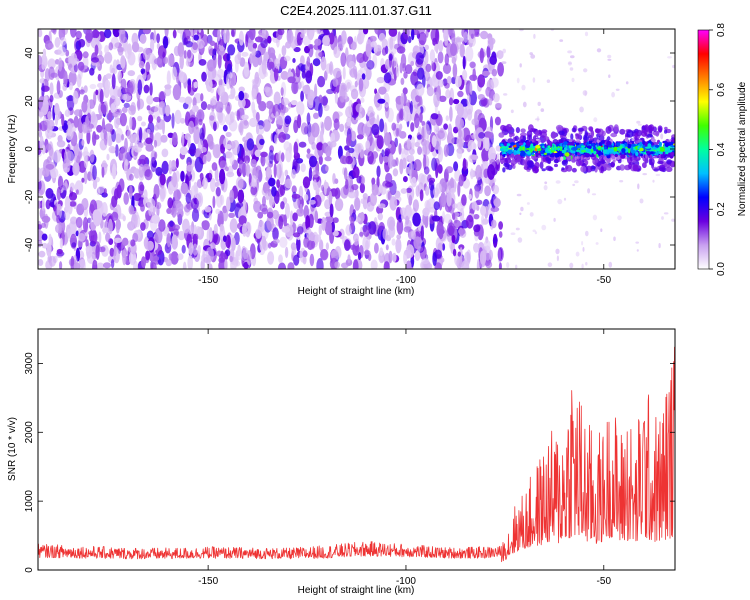  I want to click on colorbar-gradient, so click(703, 149).